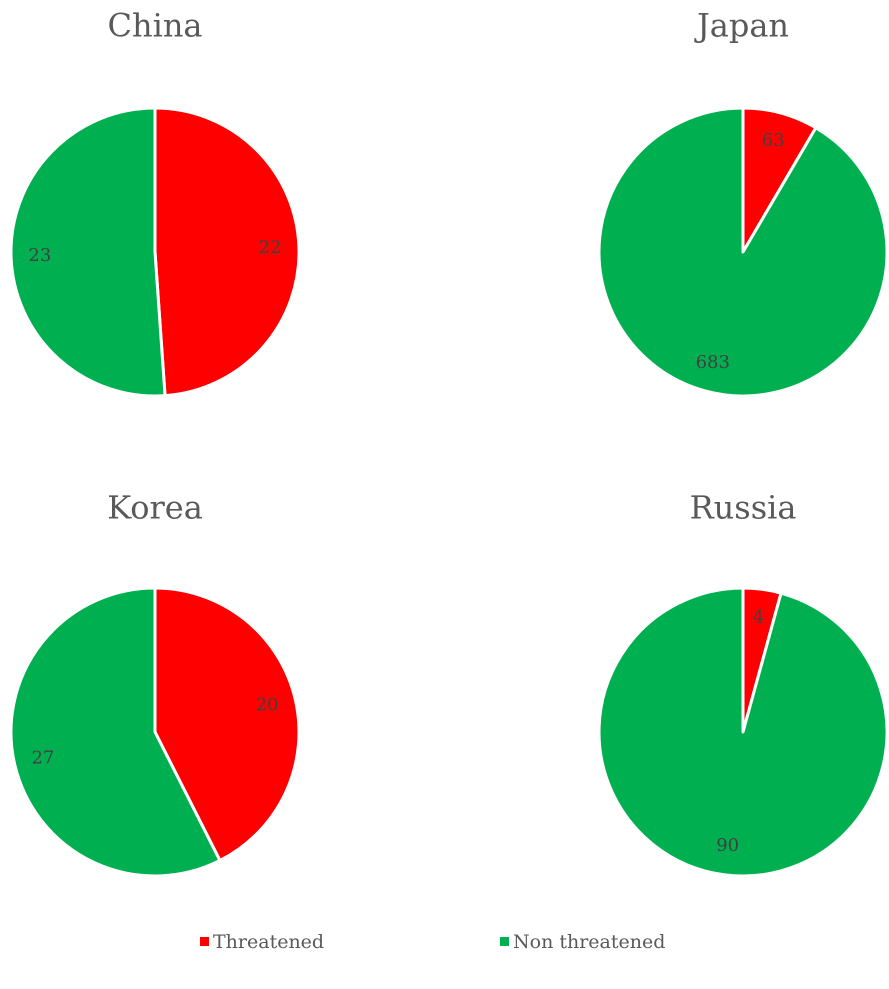 This screenshot has height=989, width=889. I want to click on data-label: 683, so click(713, 362).